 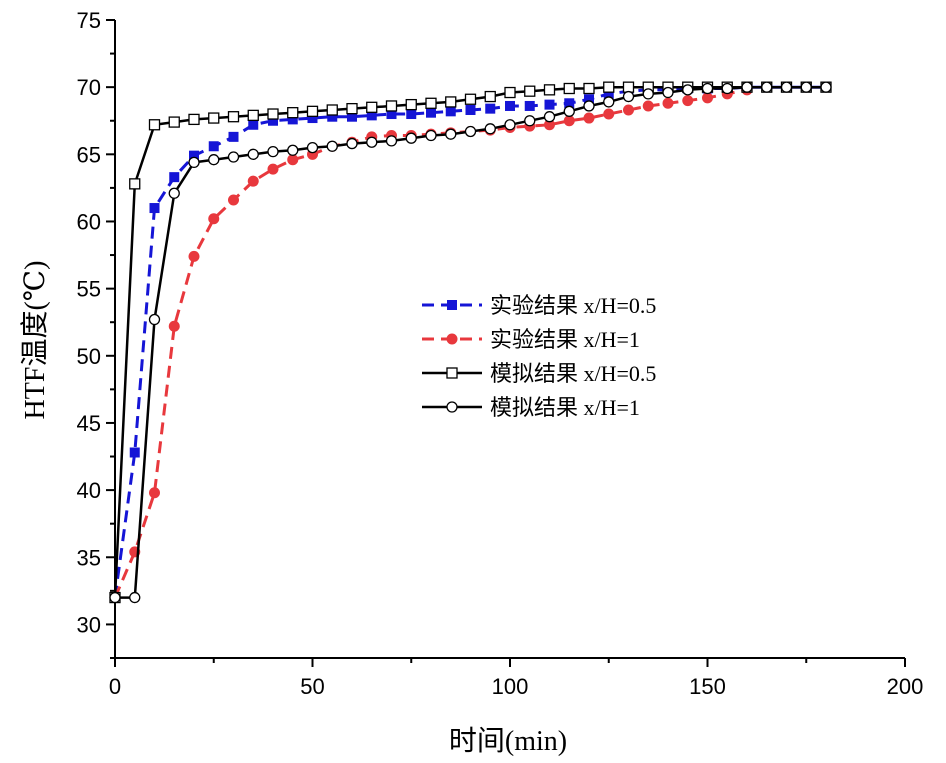 I want to click on legend-item: 模拟结果 x/H=0.5, so click(x=539, y=373).